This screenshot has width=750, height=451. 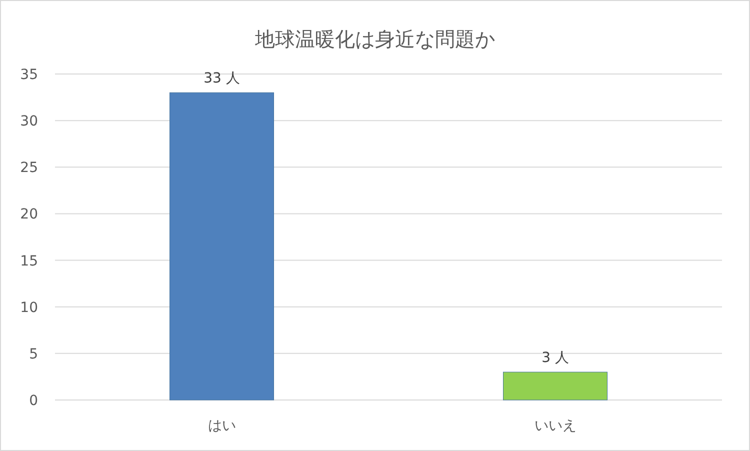 What do you see at coordinates (29, 261) in the screenshot?
I see `y-tick-label: 15` at bounding box center [29, 261].